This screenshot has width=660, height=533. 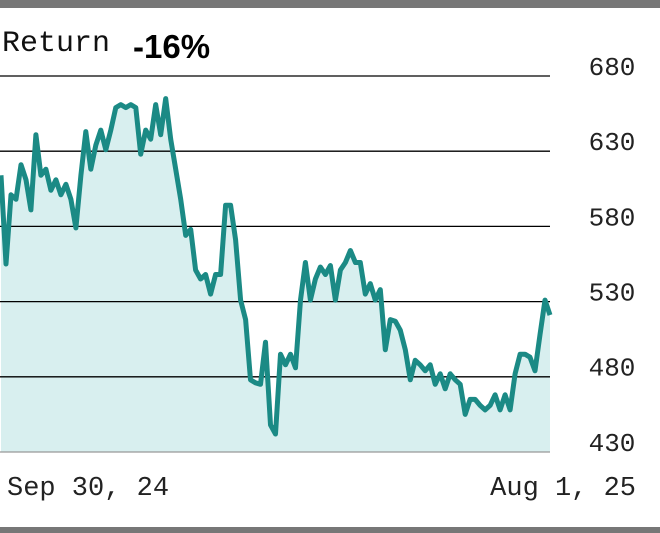 I want to click on chart-title: Return, so click(x=56, y=44).